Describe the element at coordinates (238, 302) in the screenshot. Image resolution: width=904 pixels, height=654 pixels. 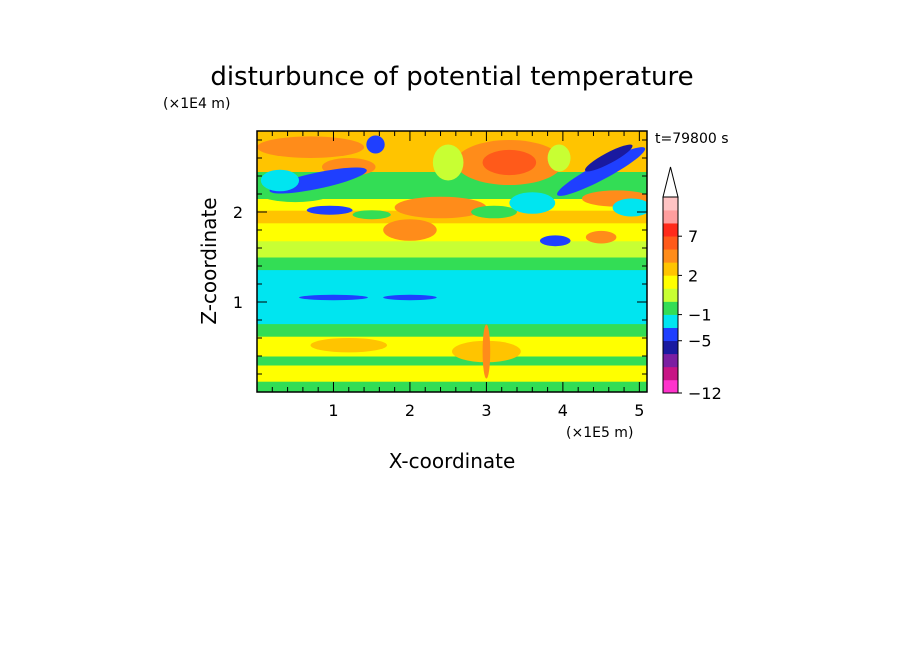
I see `y-tick-label: 1` at that location.